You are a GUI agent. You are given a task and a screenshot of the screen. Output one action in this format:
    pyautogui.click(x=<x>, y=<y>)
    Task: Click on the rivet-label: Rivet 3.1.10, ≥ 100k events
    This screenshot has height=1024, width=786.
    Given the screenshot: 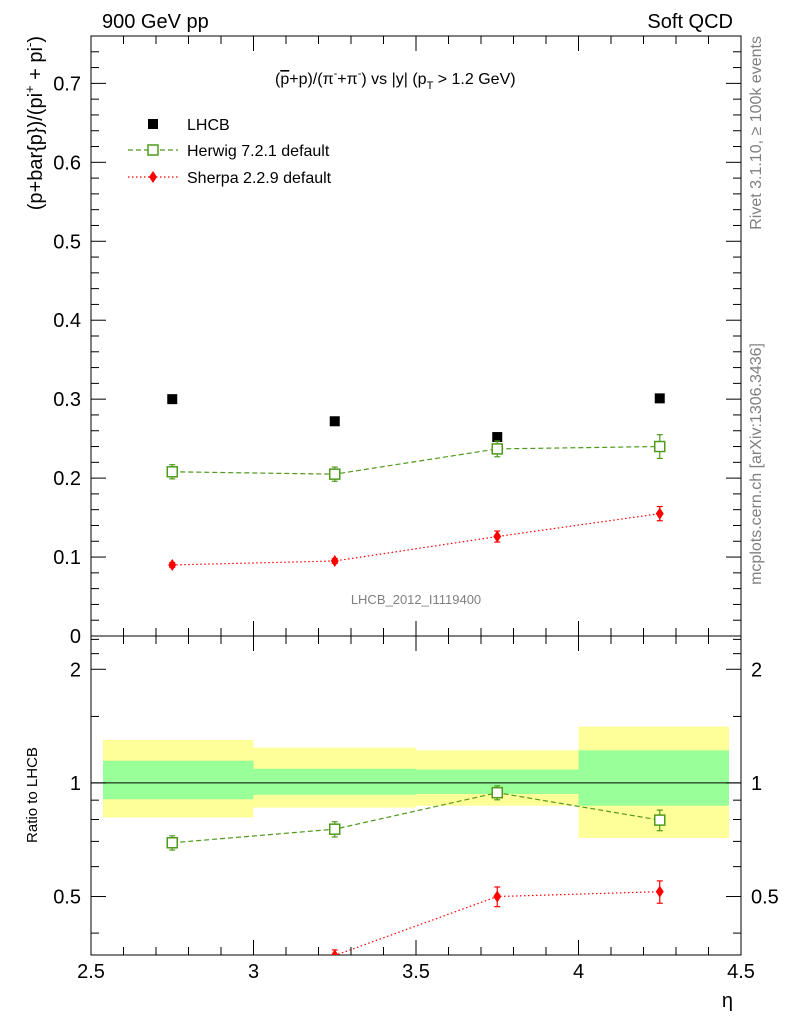 What is the action you would take?
    pyautogui.click(x=756, y=133)
    